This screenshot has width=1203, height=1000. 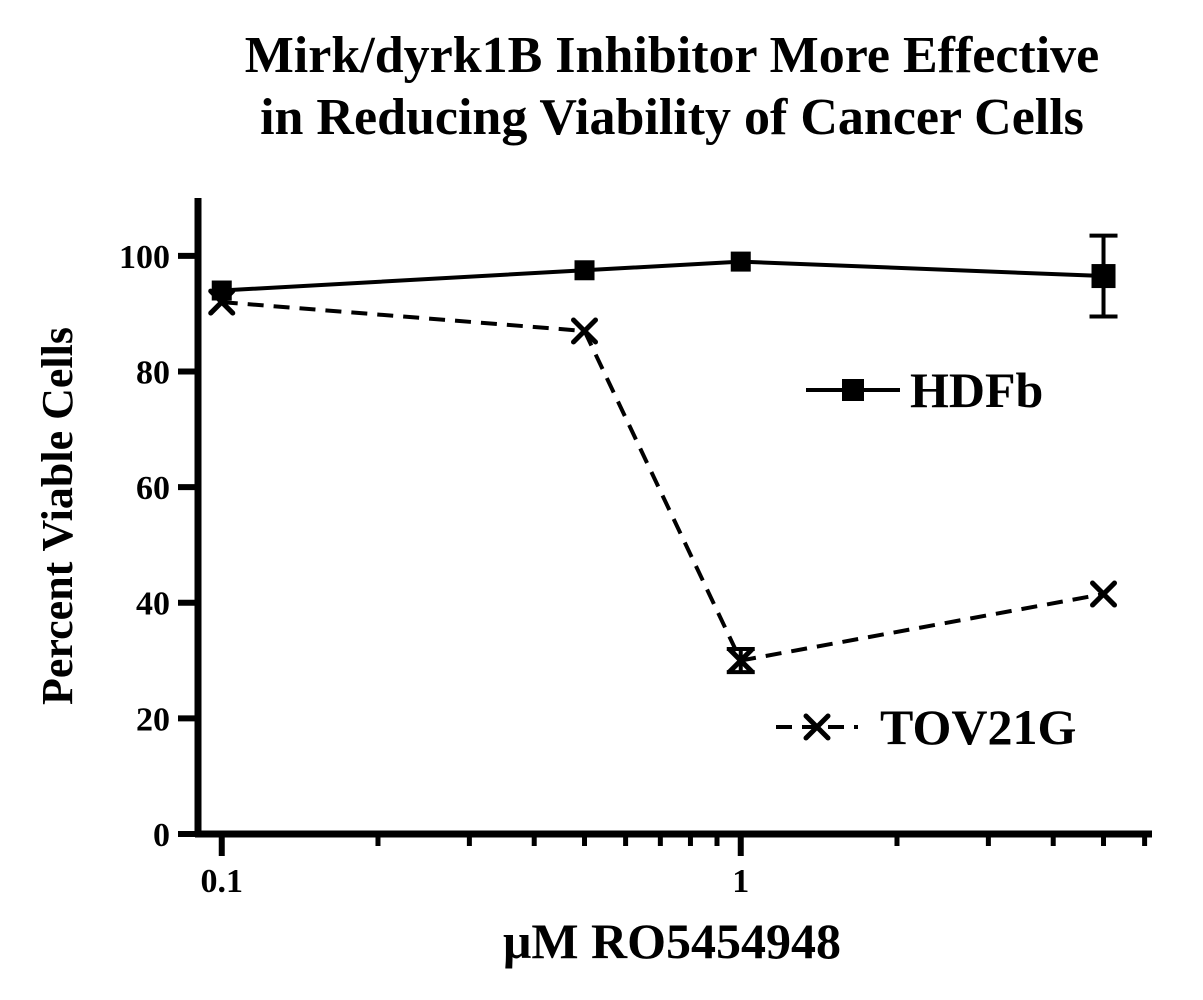 What do you see at coordinates (57, 516) in the screenshot?
I see `y-axis-label: Percent Viable Cells` at bounding box center [57, 516].